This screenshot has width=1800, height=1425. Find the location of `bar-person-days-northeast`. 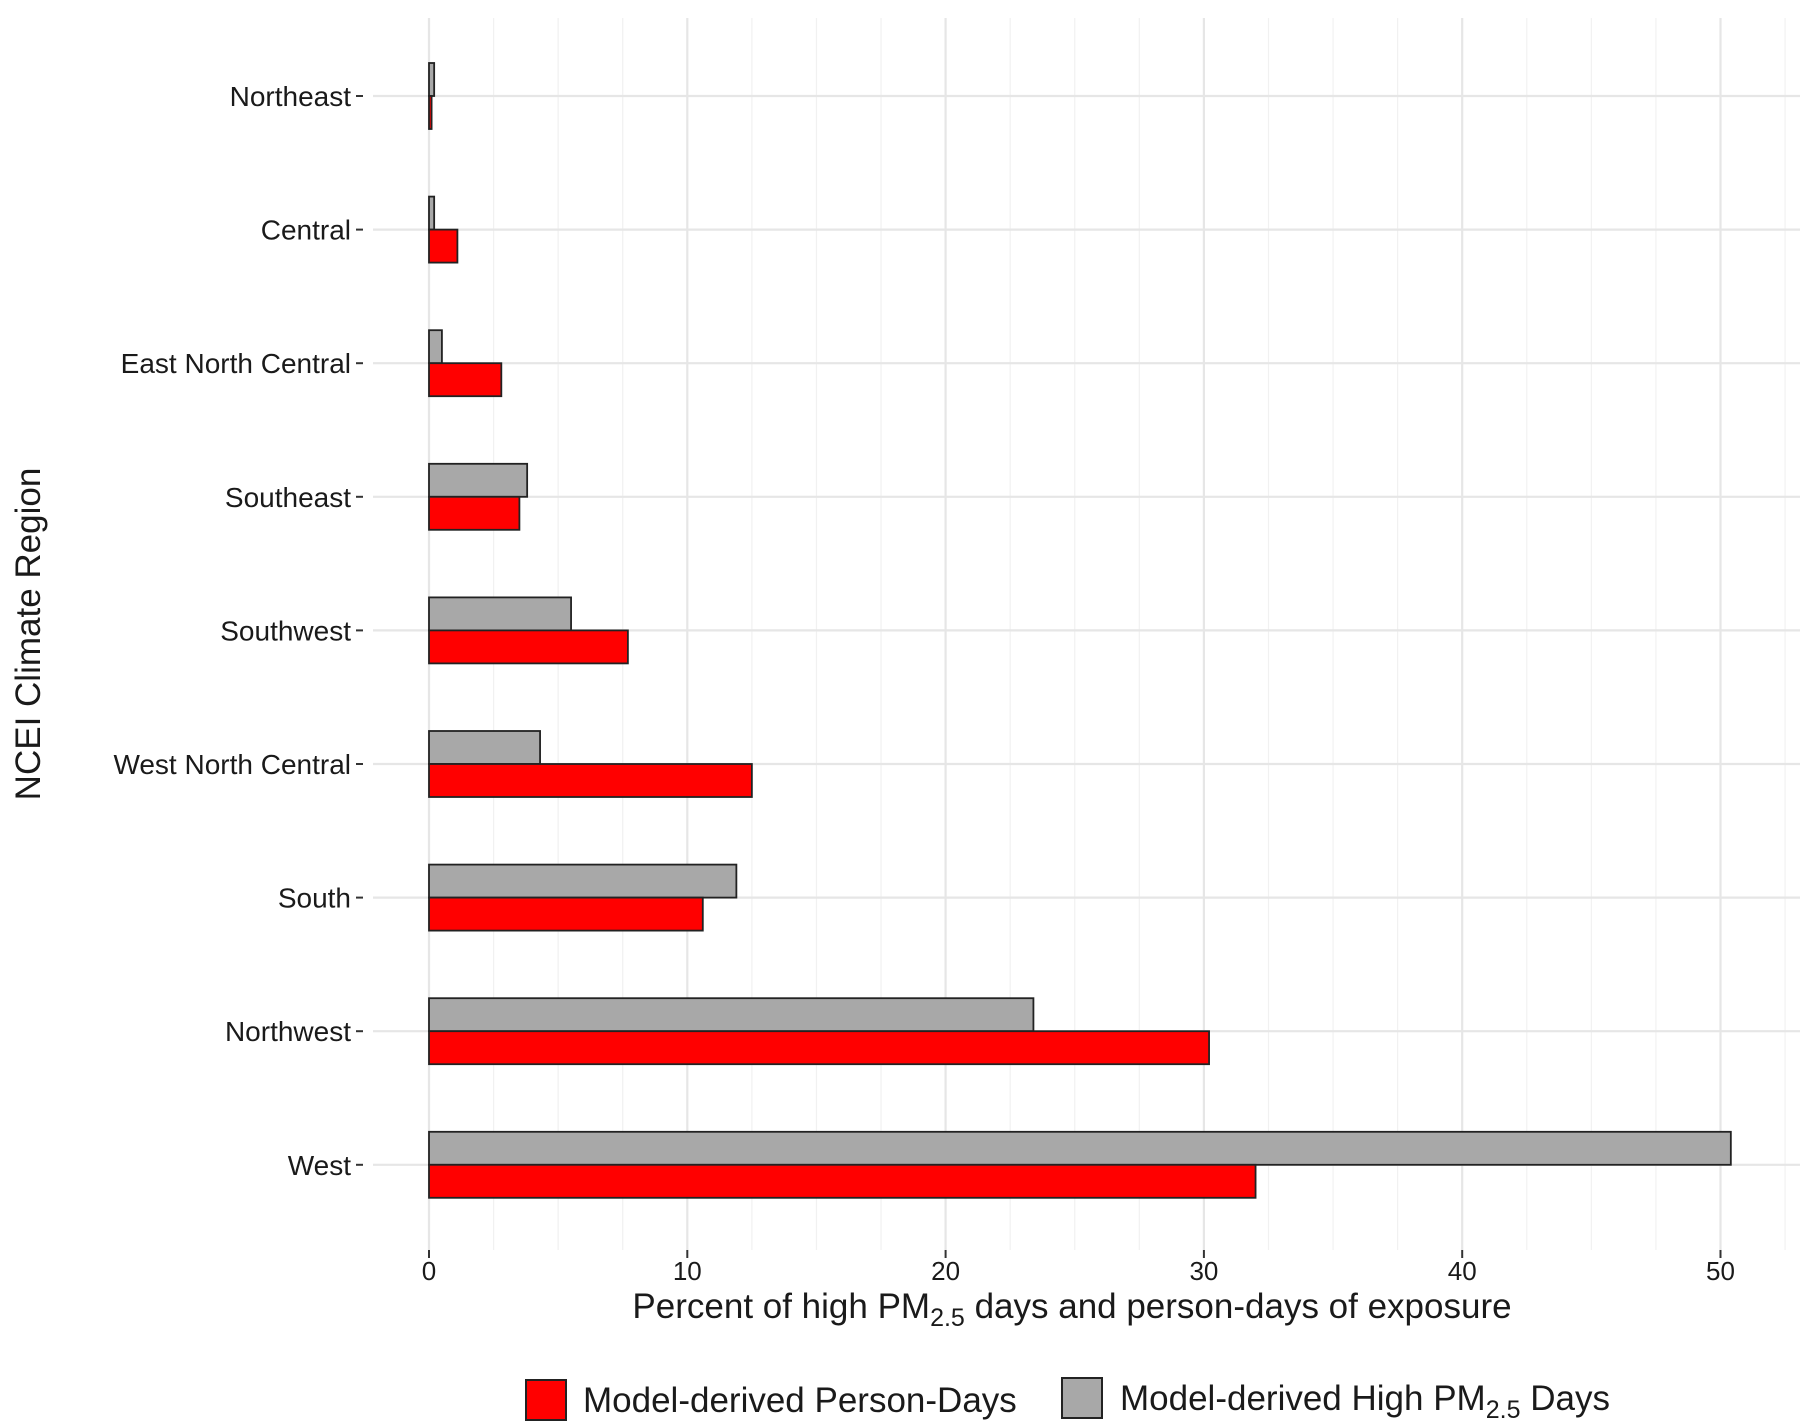

bar-person-days-northeast is located at coordinates (430, 112).